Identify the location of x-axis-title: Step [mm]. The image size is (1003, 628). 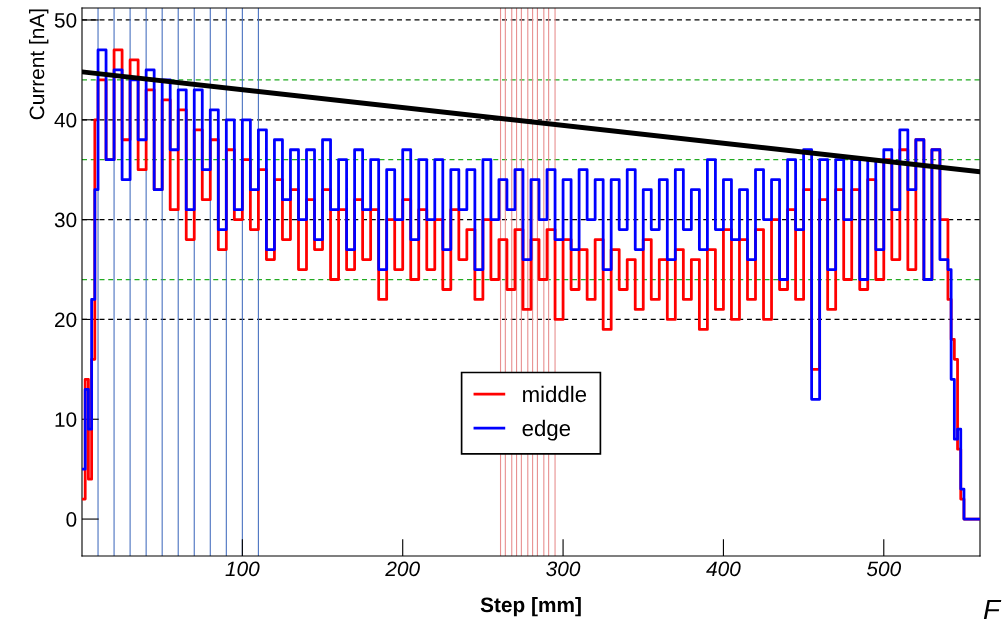
(530, 606).